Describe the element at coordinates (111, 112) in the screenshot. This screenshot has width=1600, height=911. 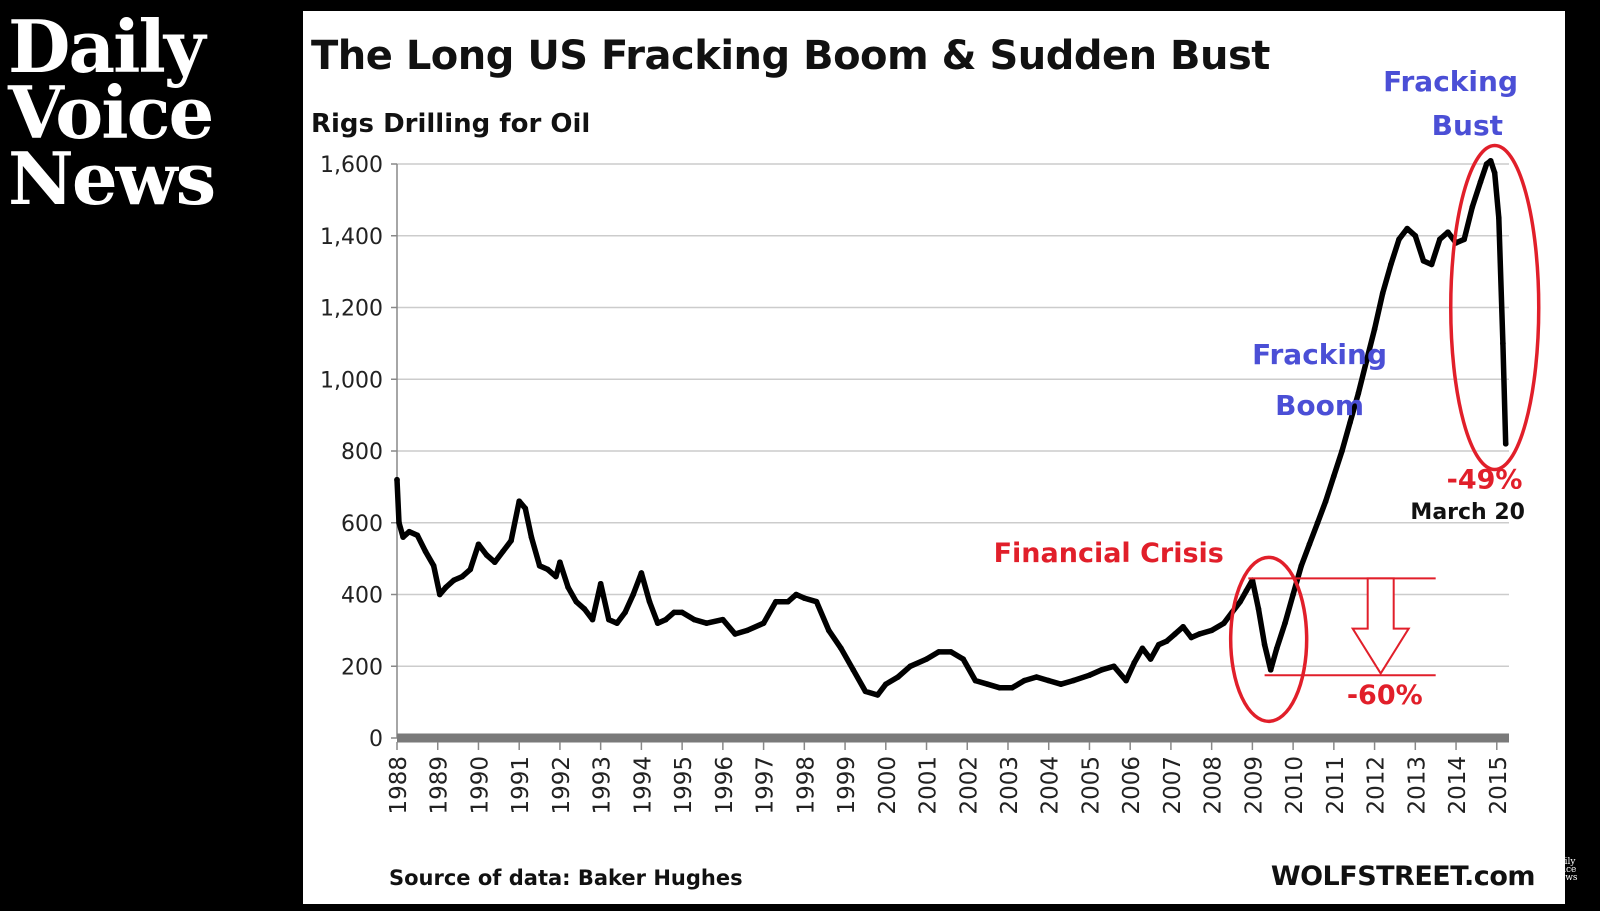
I see `logo-line-2: Voice` at that location.